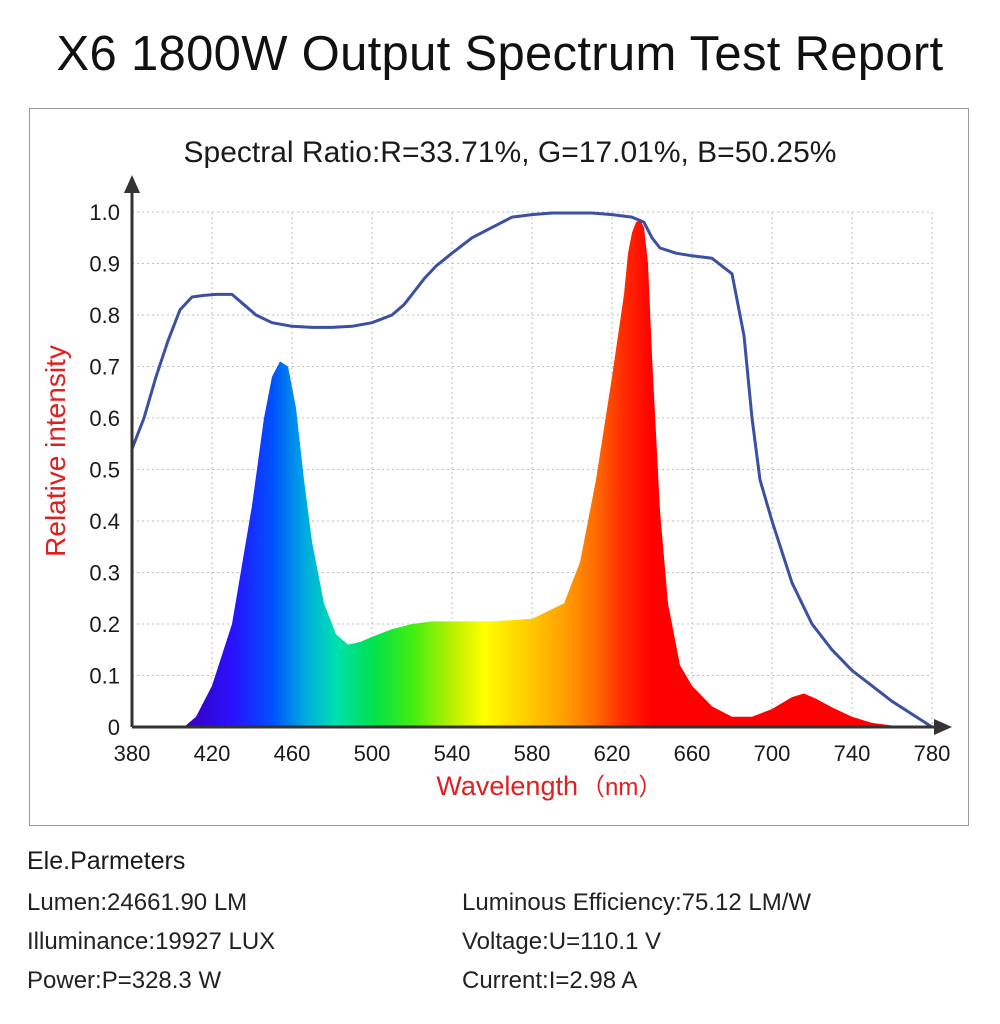 The height and width of the screenshot is (1024, 1000). Describe the element at coordinates (852, 753) in the screenshot. I see `x-tick-label: 740` at that location.